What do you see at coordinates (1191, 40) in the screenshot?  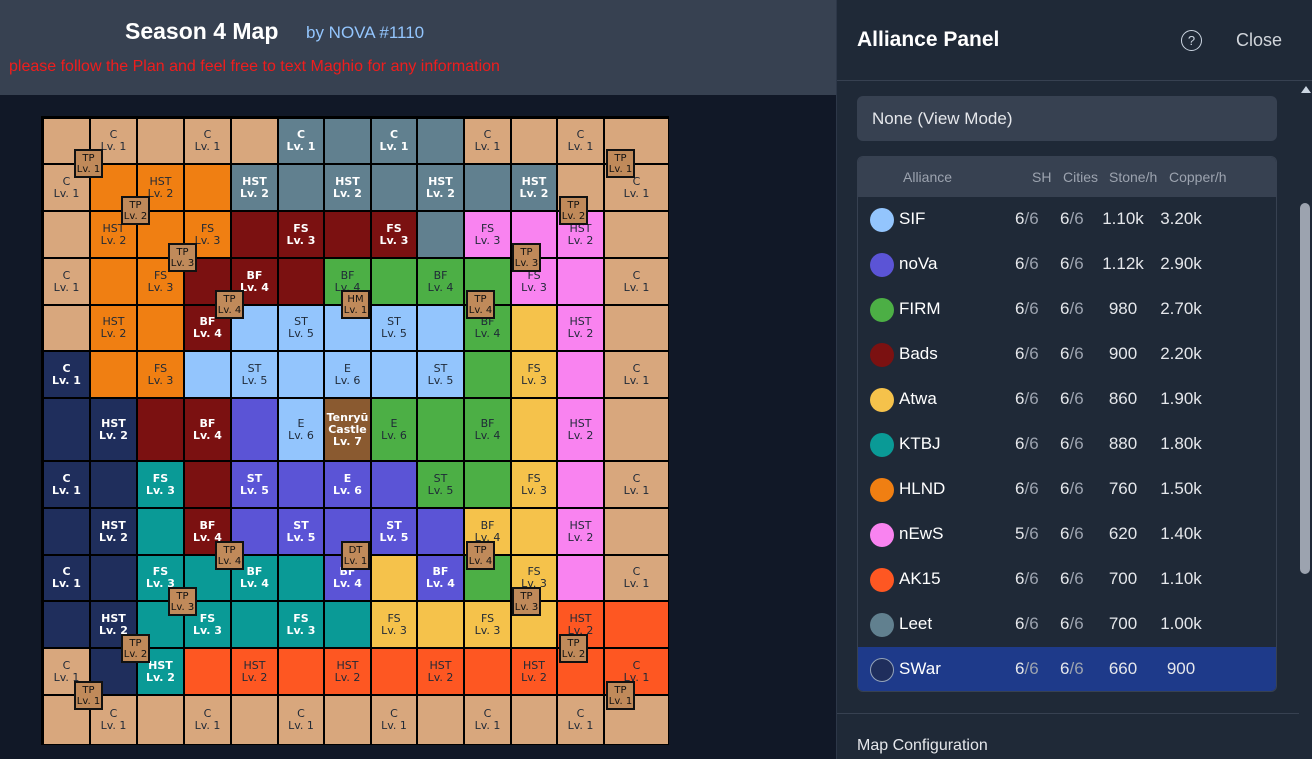 I see `help-icon: ?` at bounding box center [1191, 40].